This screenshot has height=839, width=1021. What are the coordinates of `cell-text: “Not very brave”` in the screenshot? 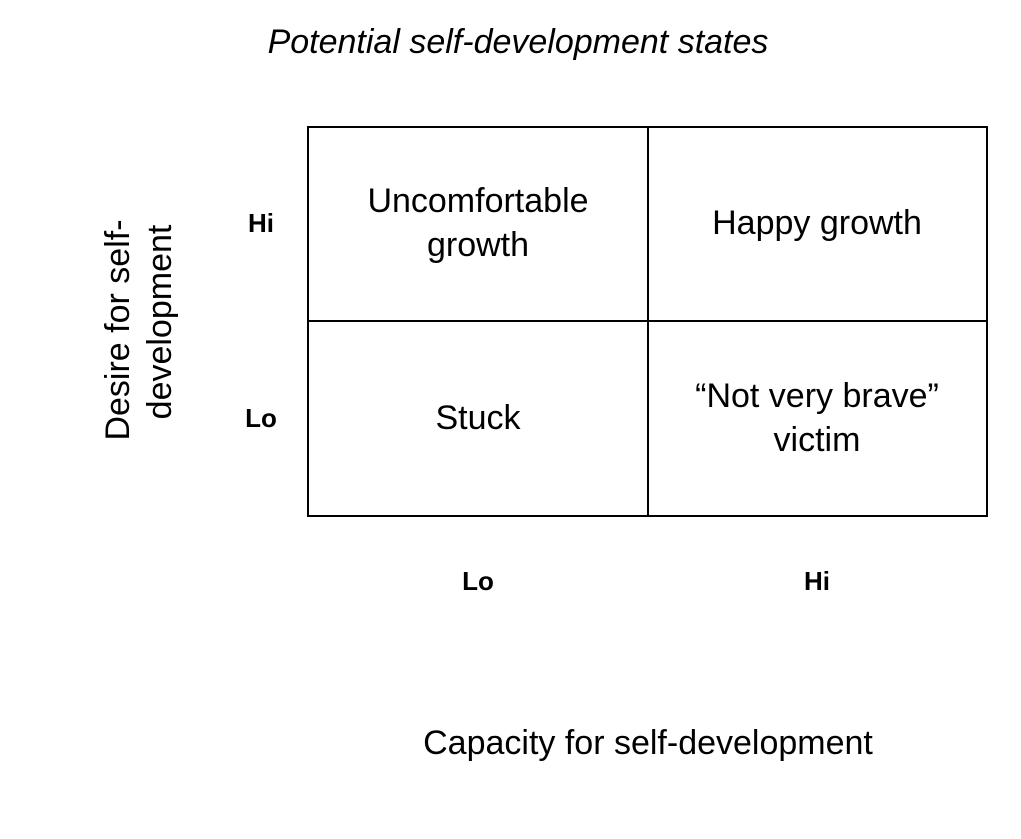 It's located at (817, 396).